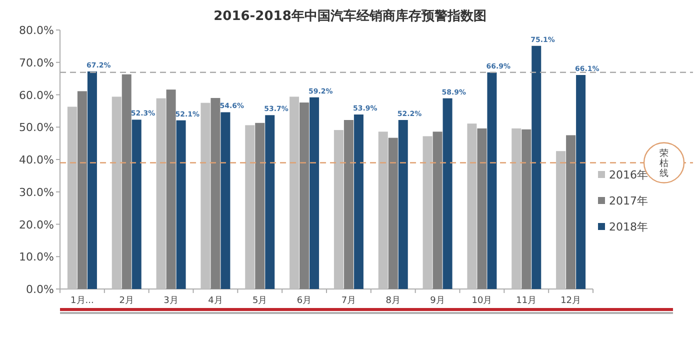 The image size is (700, 342). What do you see at coordinates (393, 301) in the screenshot?
I see `x-tick-label: 8月` at bounding box center [393, 301].